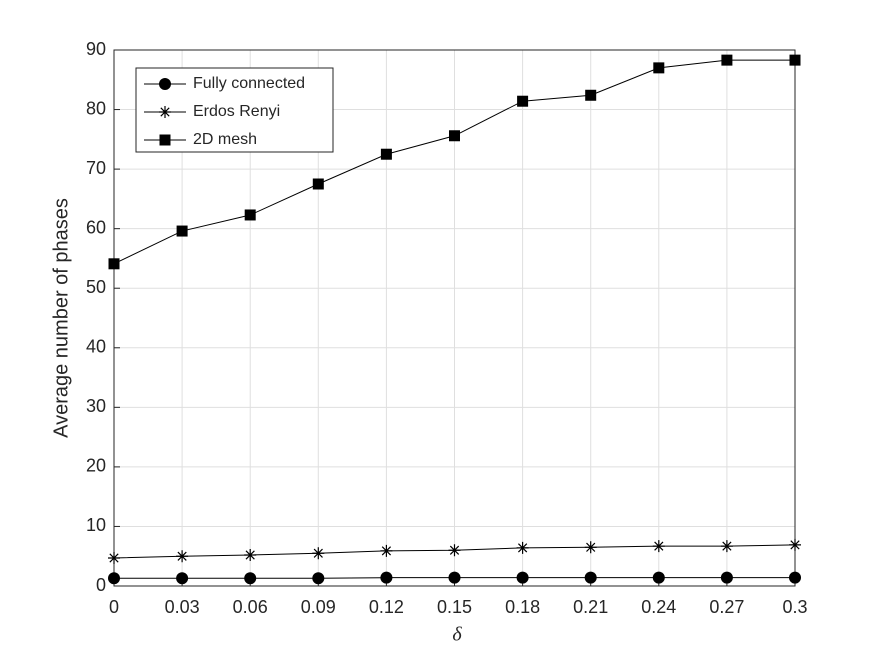 Image resolution: width=875 pixels, height=661 pixels. What do you see at coordinates (96, 168) in the screenshot?
I see `y-tick-label: 70` at bounding box center [96, 168].